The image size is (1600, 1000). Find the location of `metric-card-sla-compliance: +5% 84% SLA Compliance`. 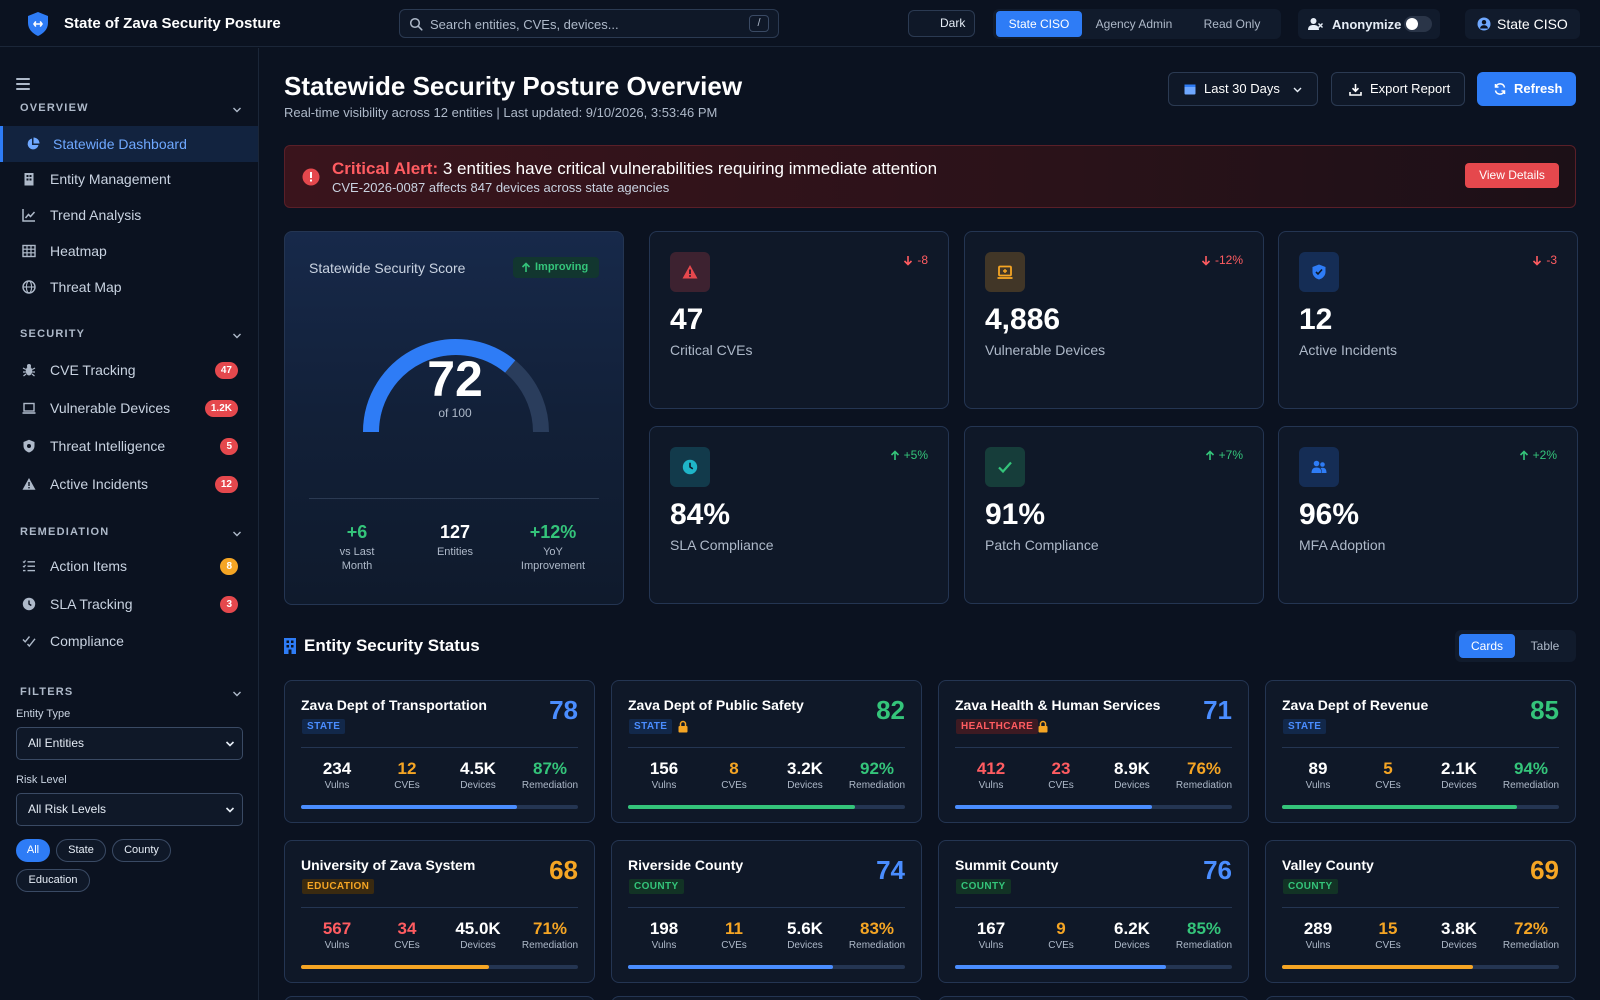

metric-card-sla-compliance: +5% 84% SLA Compliance is located at coordinates (799, 515).